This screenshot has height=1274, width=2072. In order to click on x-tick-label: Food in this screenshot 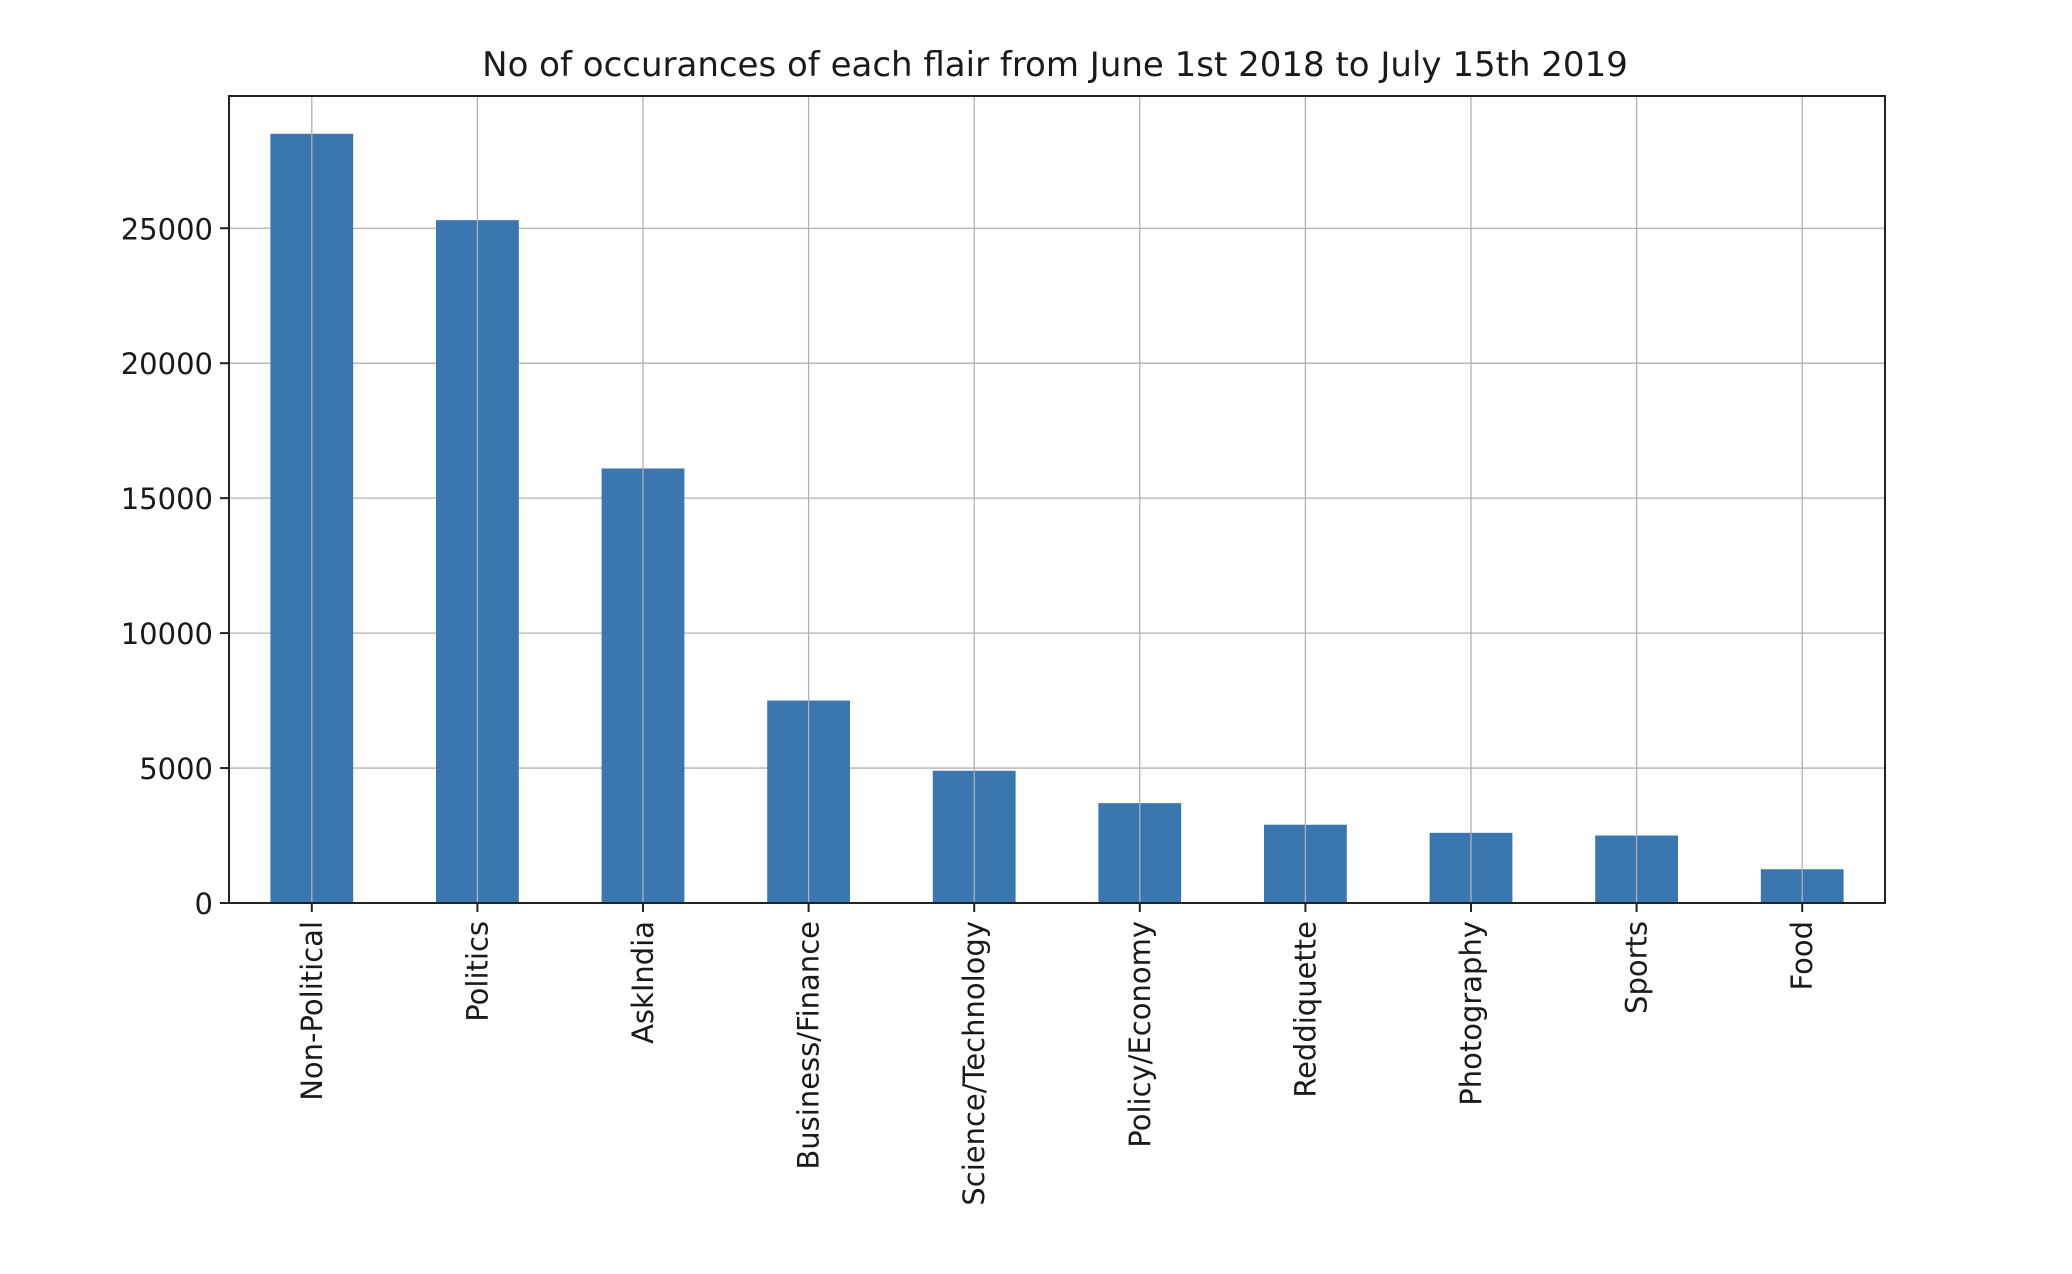, I will do `click(1802, 956)`.